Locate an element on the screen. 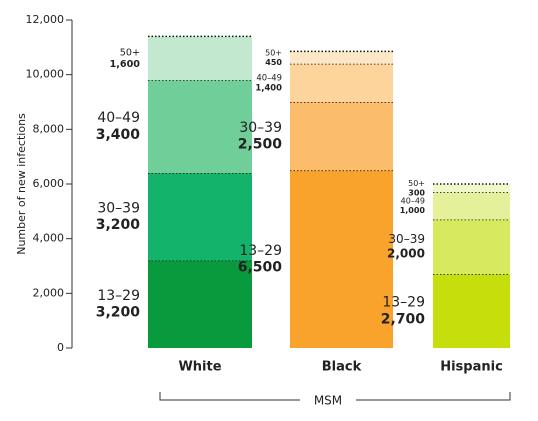  x-tick-label: White is located at coordinates (199, 367).